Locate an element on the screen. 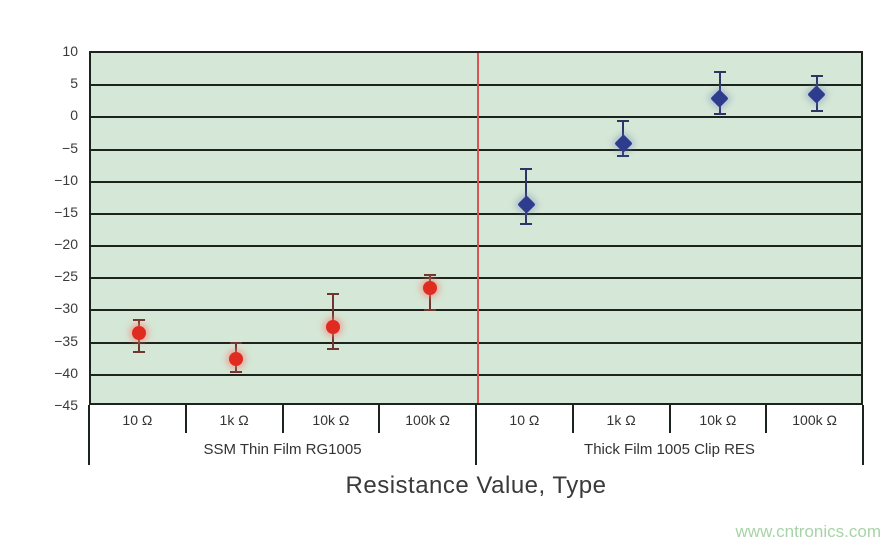 This screenshot has height=554, width=895. y-axis-tick-label: −25 is located at coordinates (66, 276).